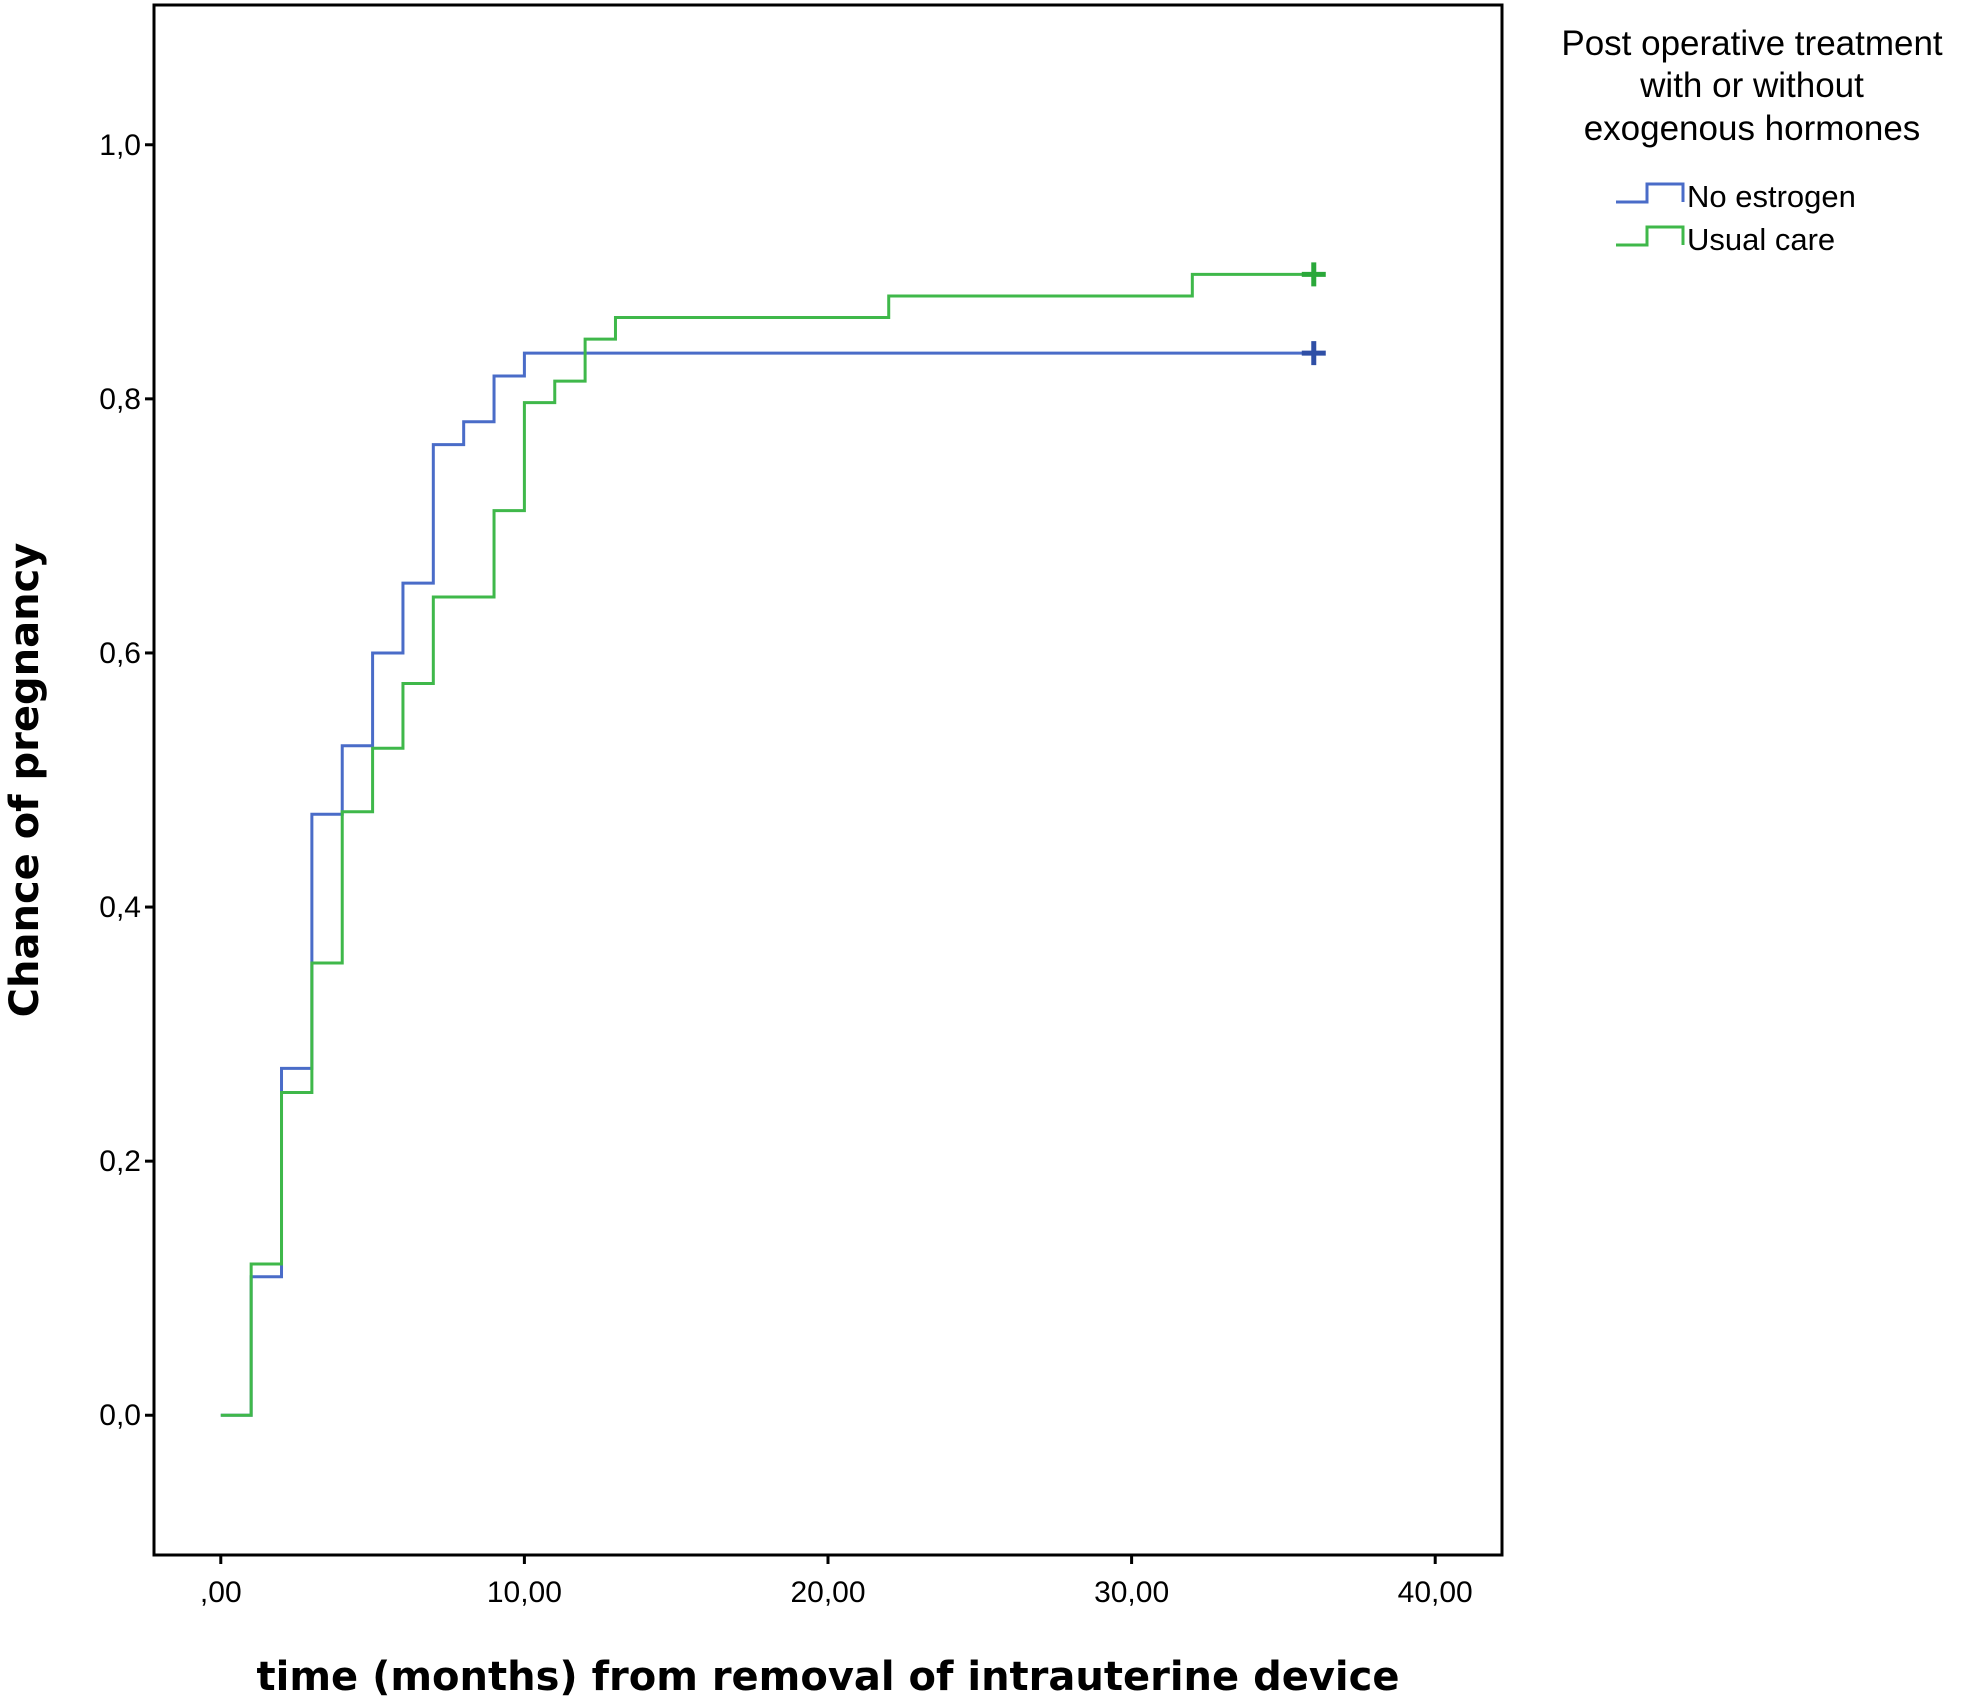 The height and width of the screenshot is (1705, 1984). What do you see at coordinates (1313, 274) in the screenshot?
I see `censor-mark-usual-care` at bounding box center [1313, 274].